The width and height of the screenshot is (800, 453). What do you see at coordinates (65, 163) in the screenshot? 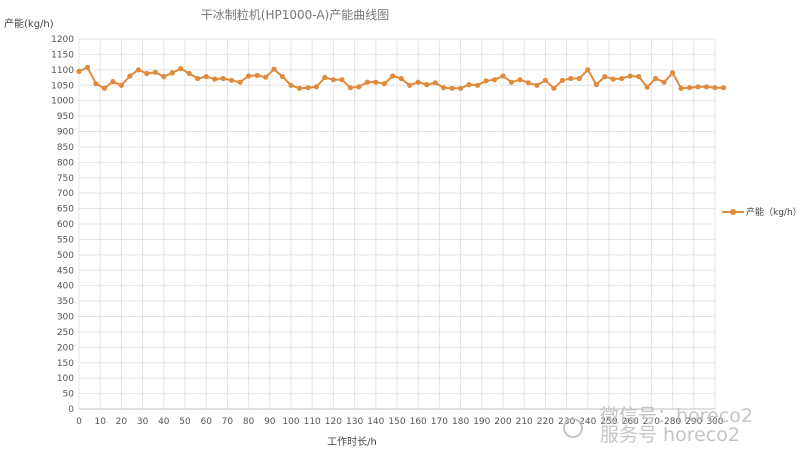
I see `y-tick-label: 800` at bounding box center [65, 163].